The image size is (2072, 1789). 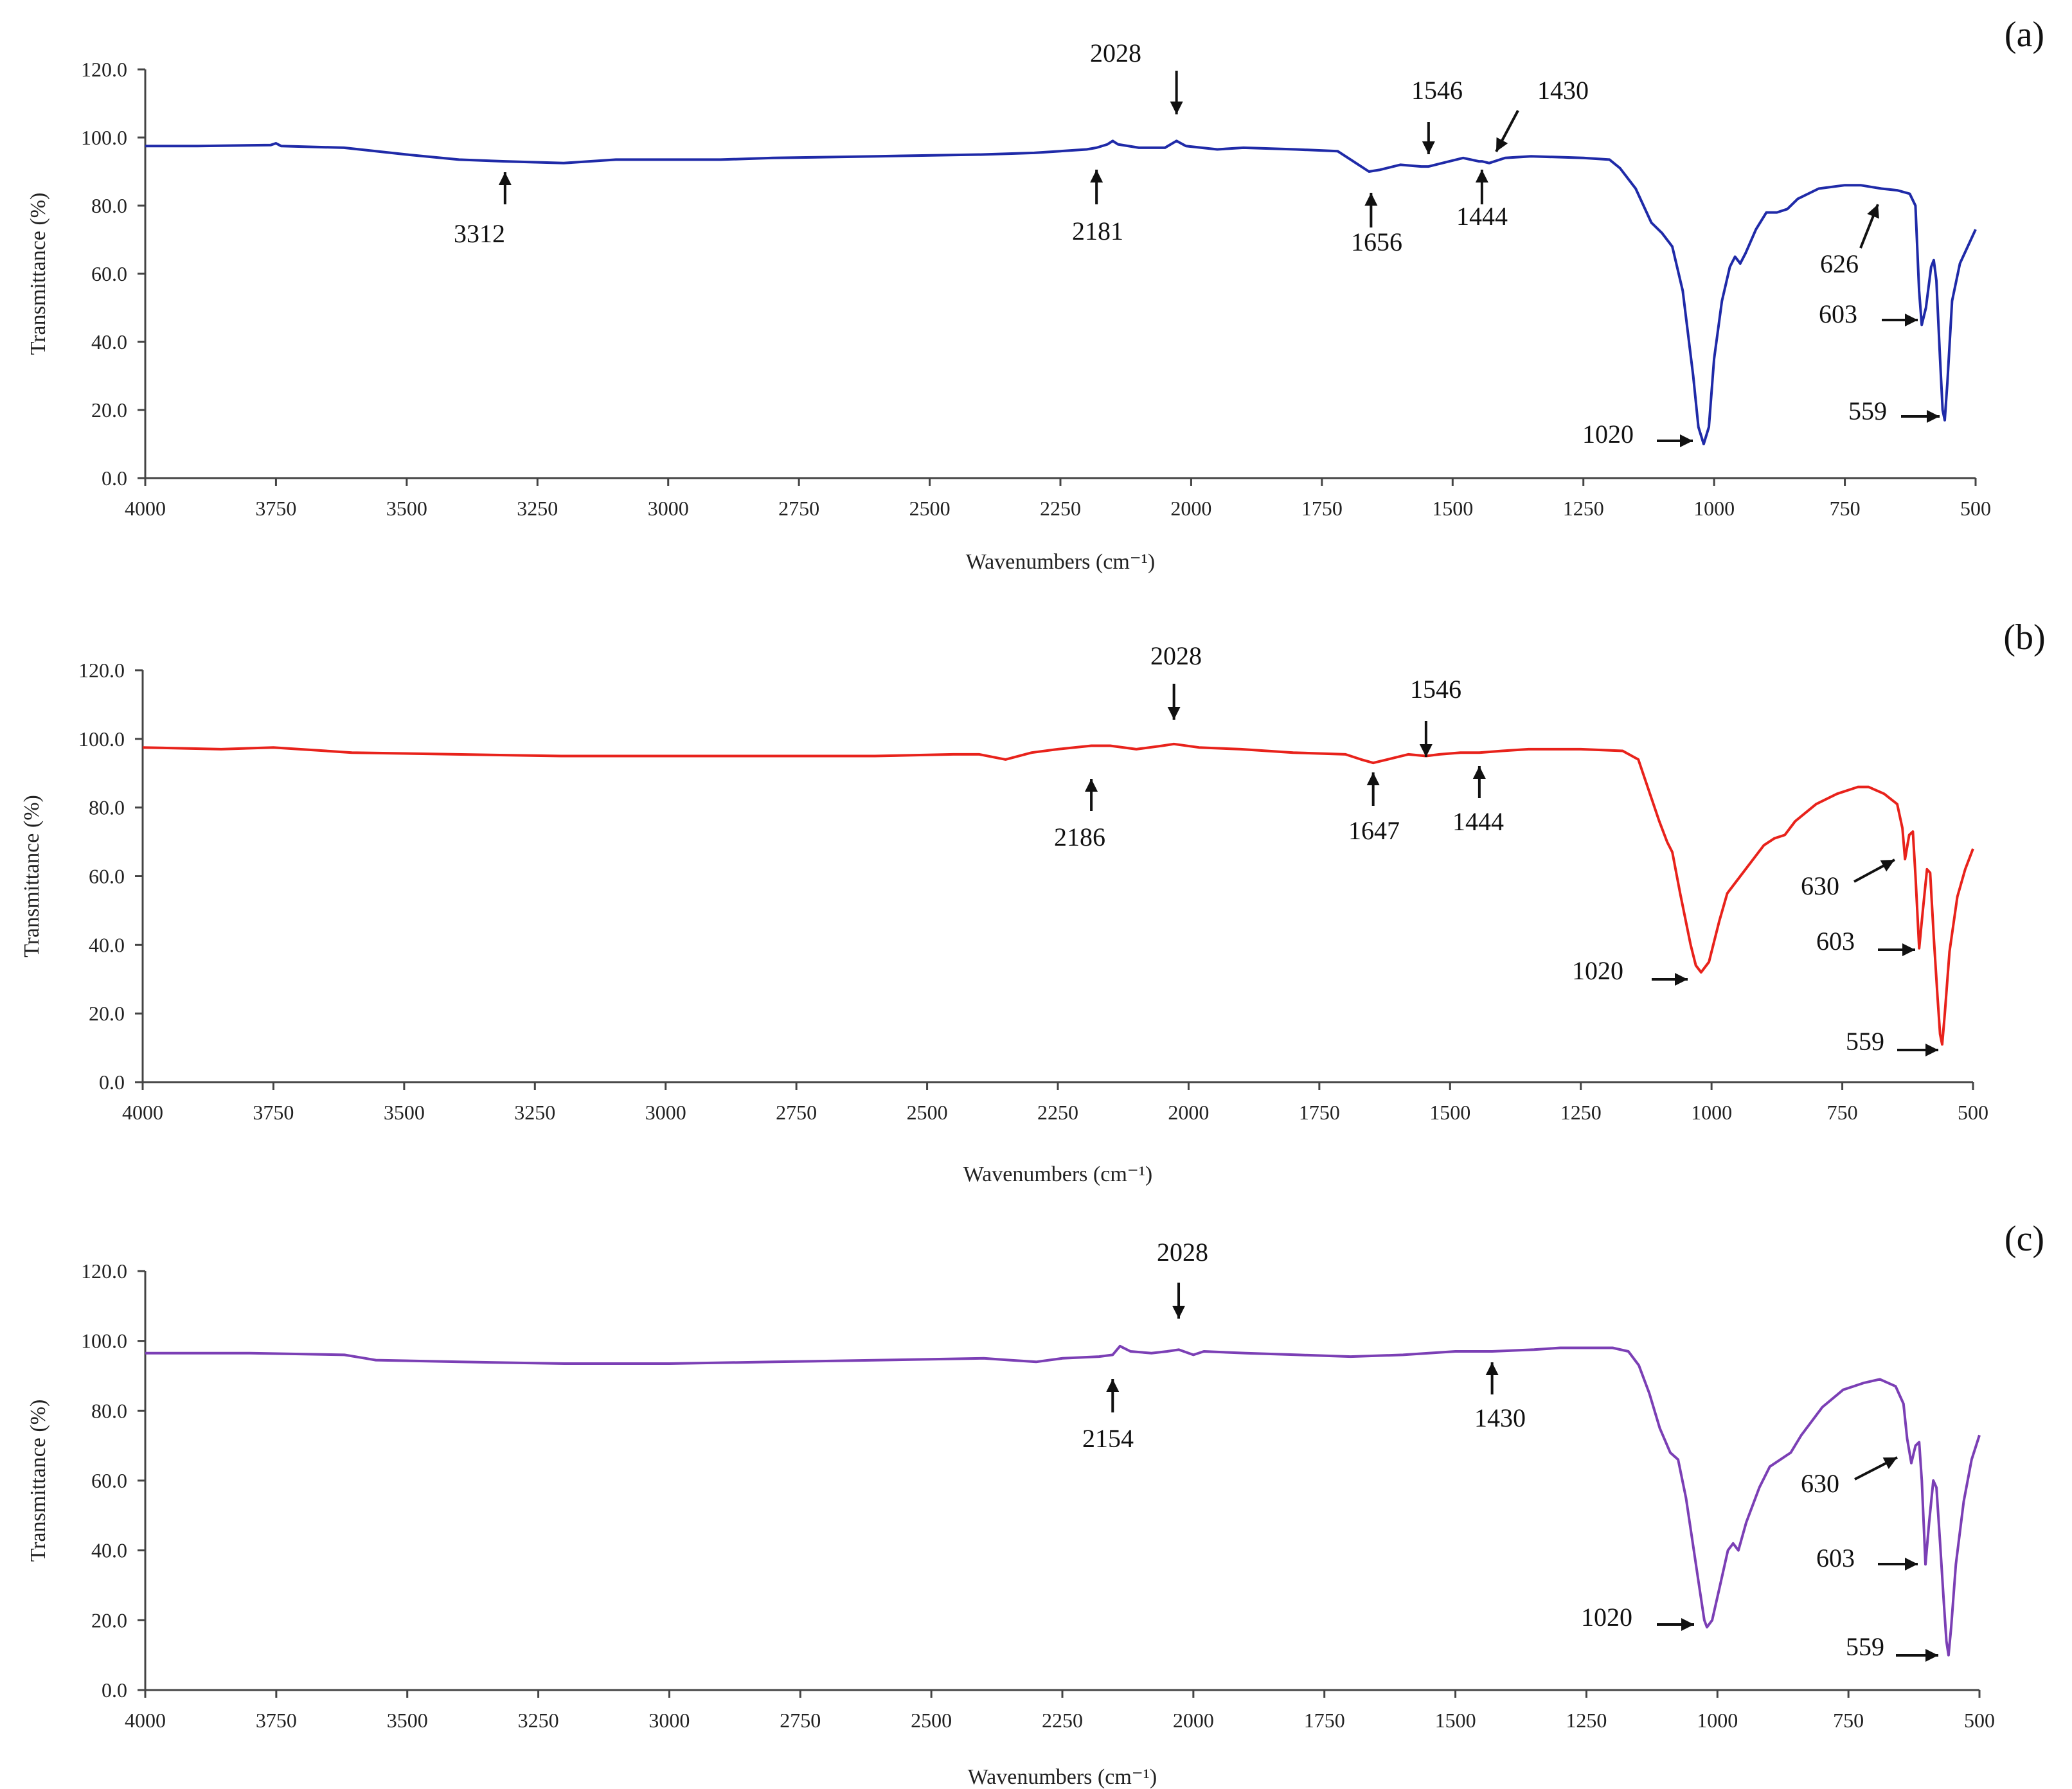 What do you see at coordinates (1842, 1112) in the screenshot?
I see `x-tick-label: 750` at bounding box center [1842, 1112].